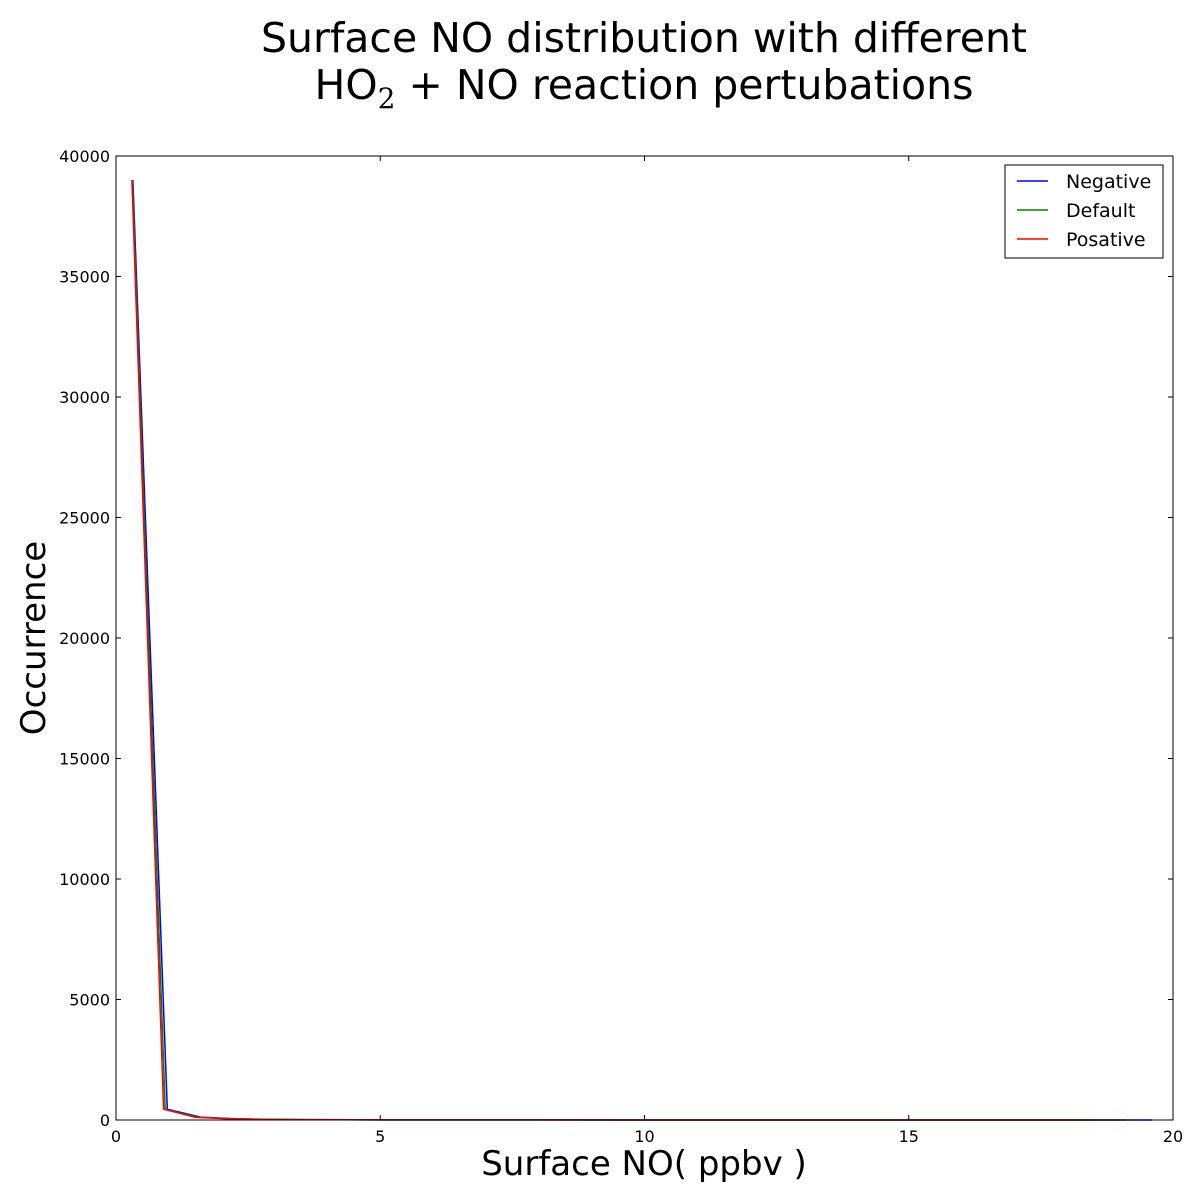 The width and height of the screenshot is (1200, 1200). What do you see at coordinates (684, 85) in the screenshot?
I see `chart-title-line-2-suffix: + NO reaction pertubations` at bounding box center [684, 85].